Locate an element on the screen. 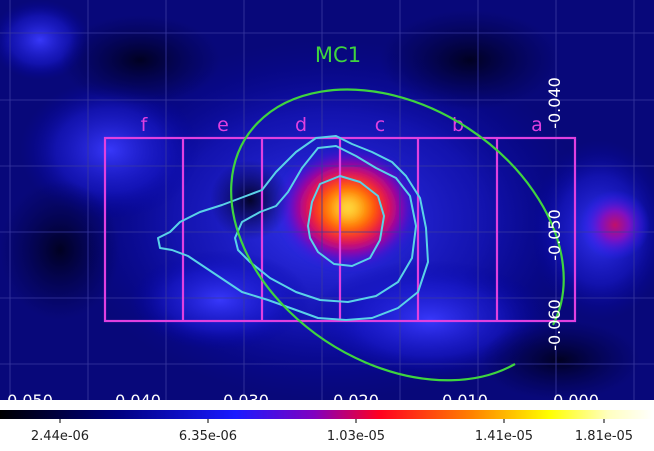  x-tick-label: 0.040 is located at coordinates (138, 400).